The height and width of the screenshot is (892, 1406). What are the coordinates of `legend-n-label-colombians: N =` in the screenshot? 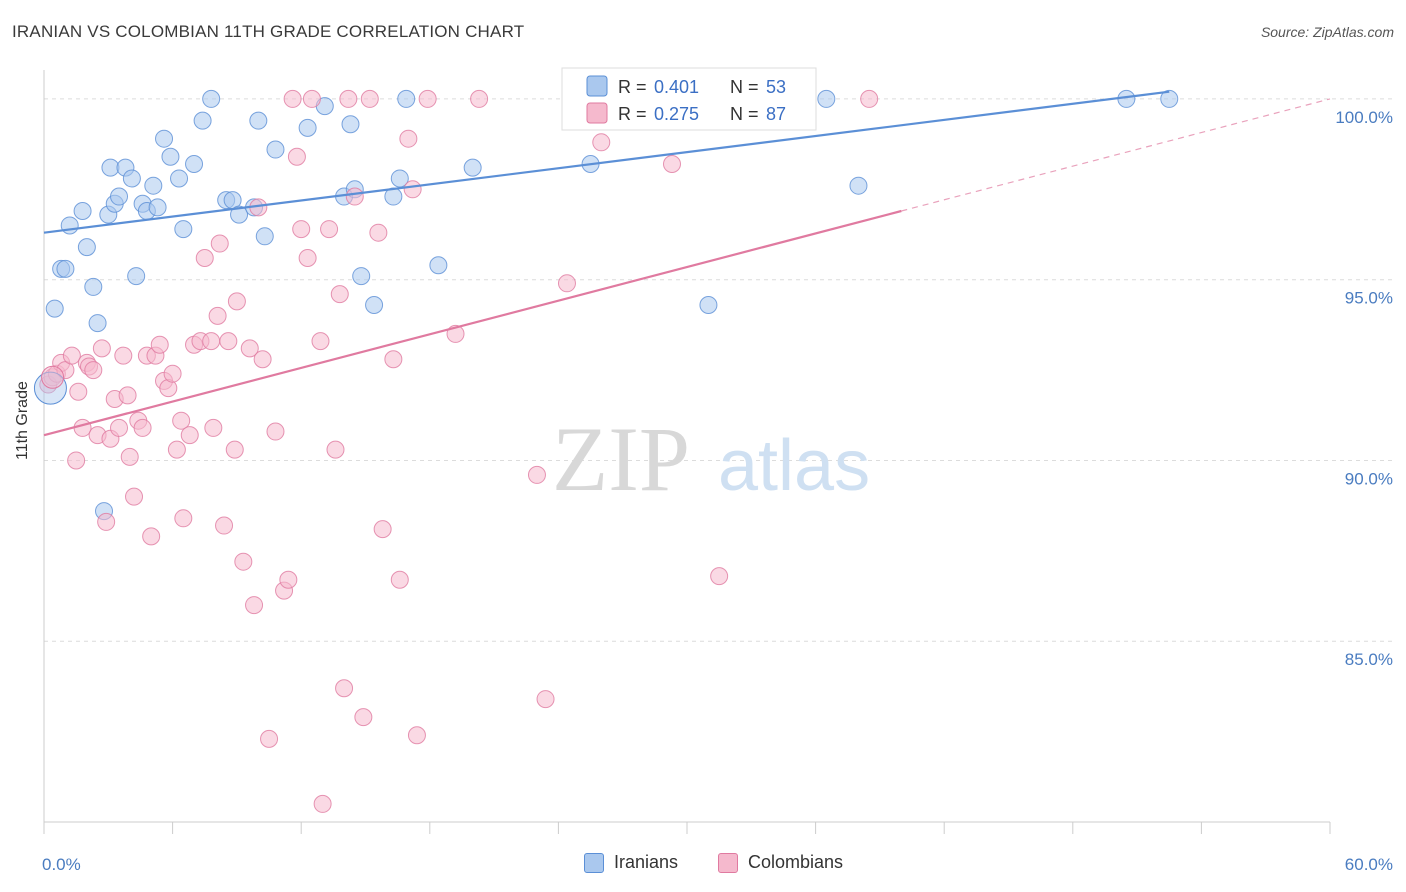 It's located at (744, 114).